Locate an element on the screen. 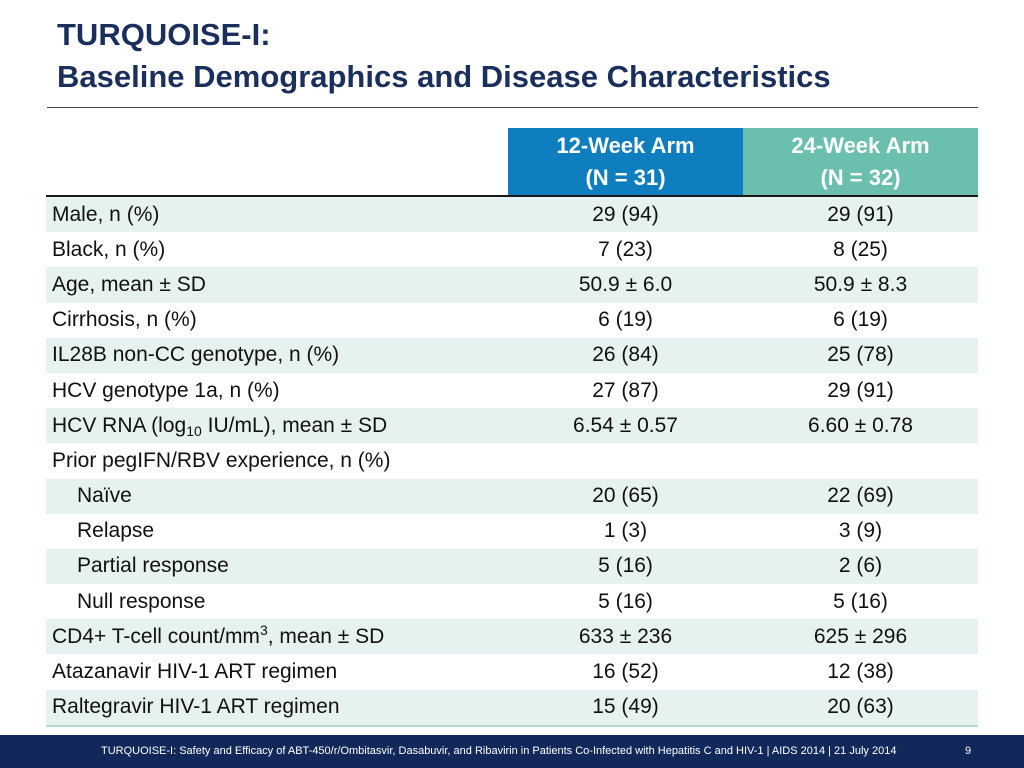 The image size is (1024, 768). page-number: 9 is located at coordinates (968, 751).